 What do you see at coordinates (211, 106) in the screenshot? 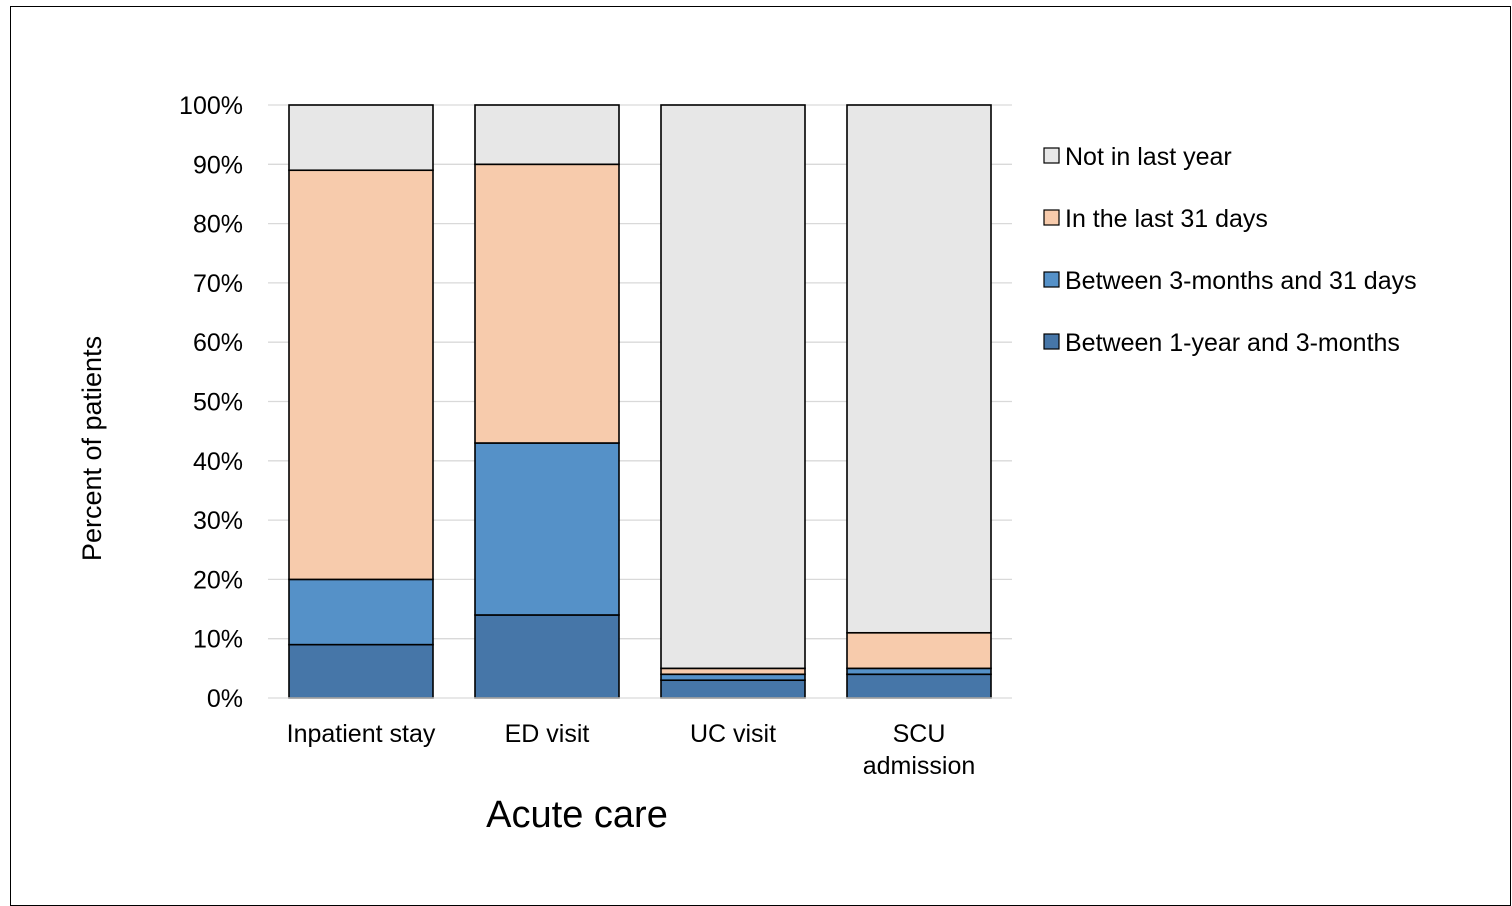
I see `y-tick-label: 100%` at bounding box center [211, 106].